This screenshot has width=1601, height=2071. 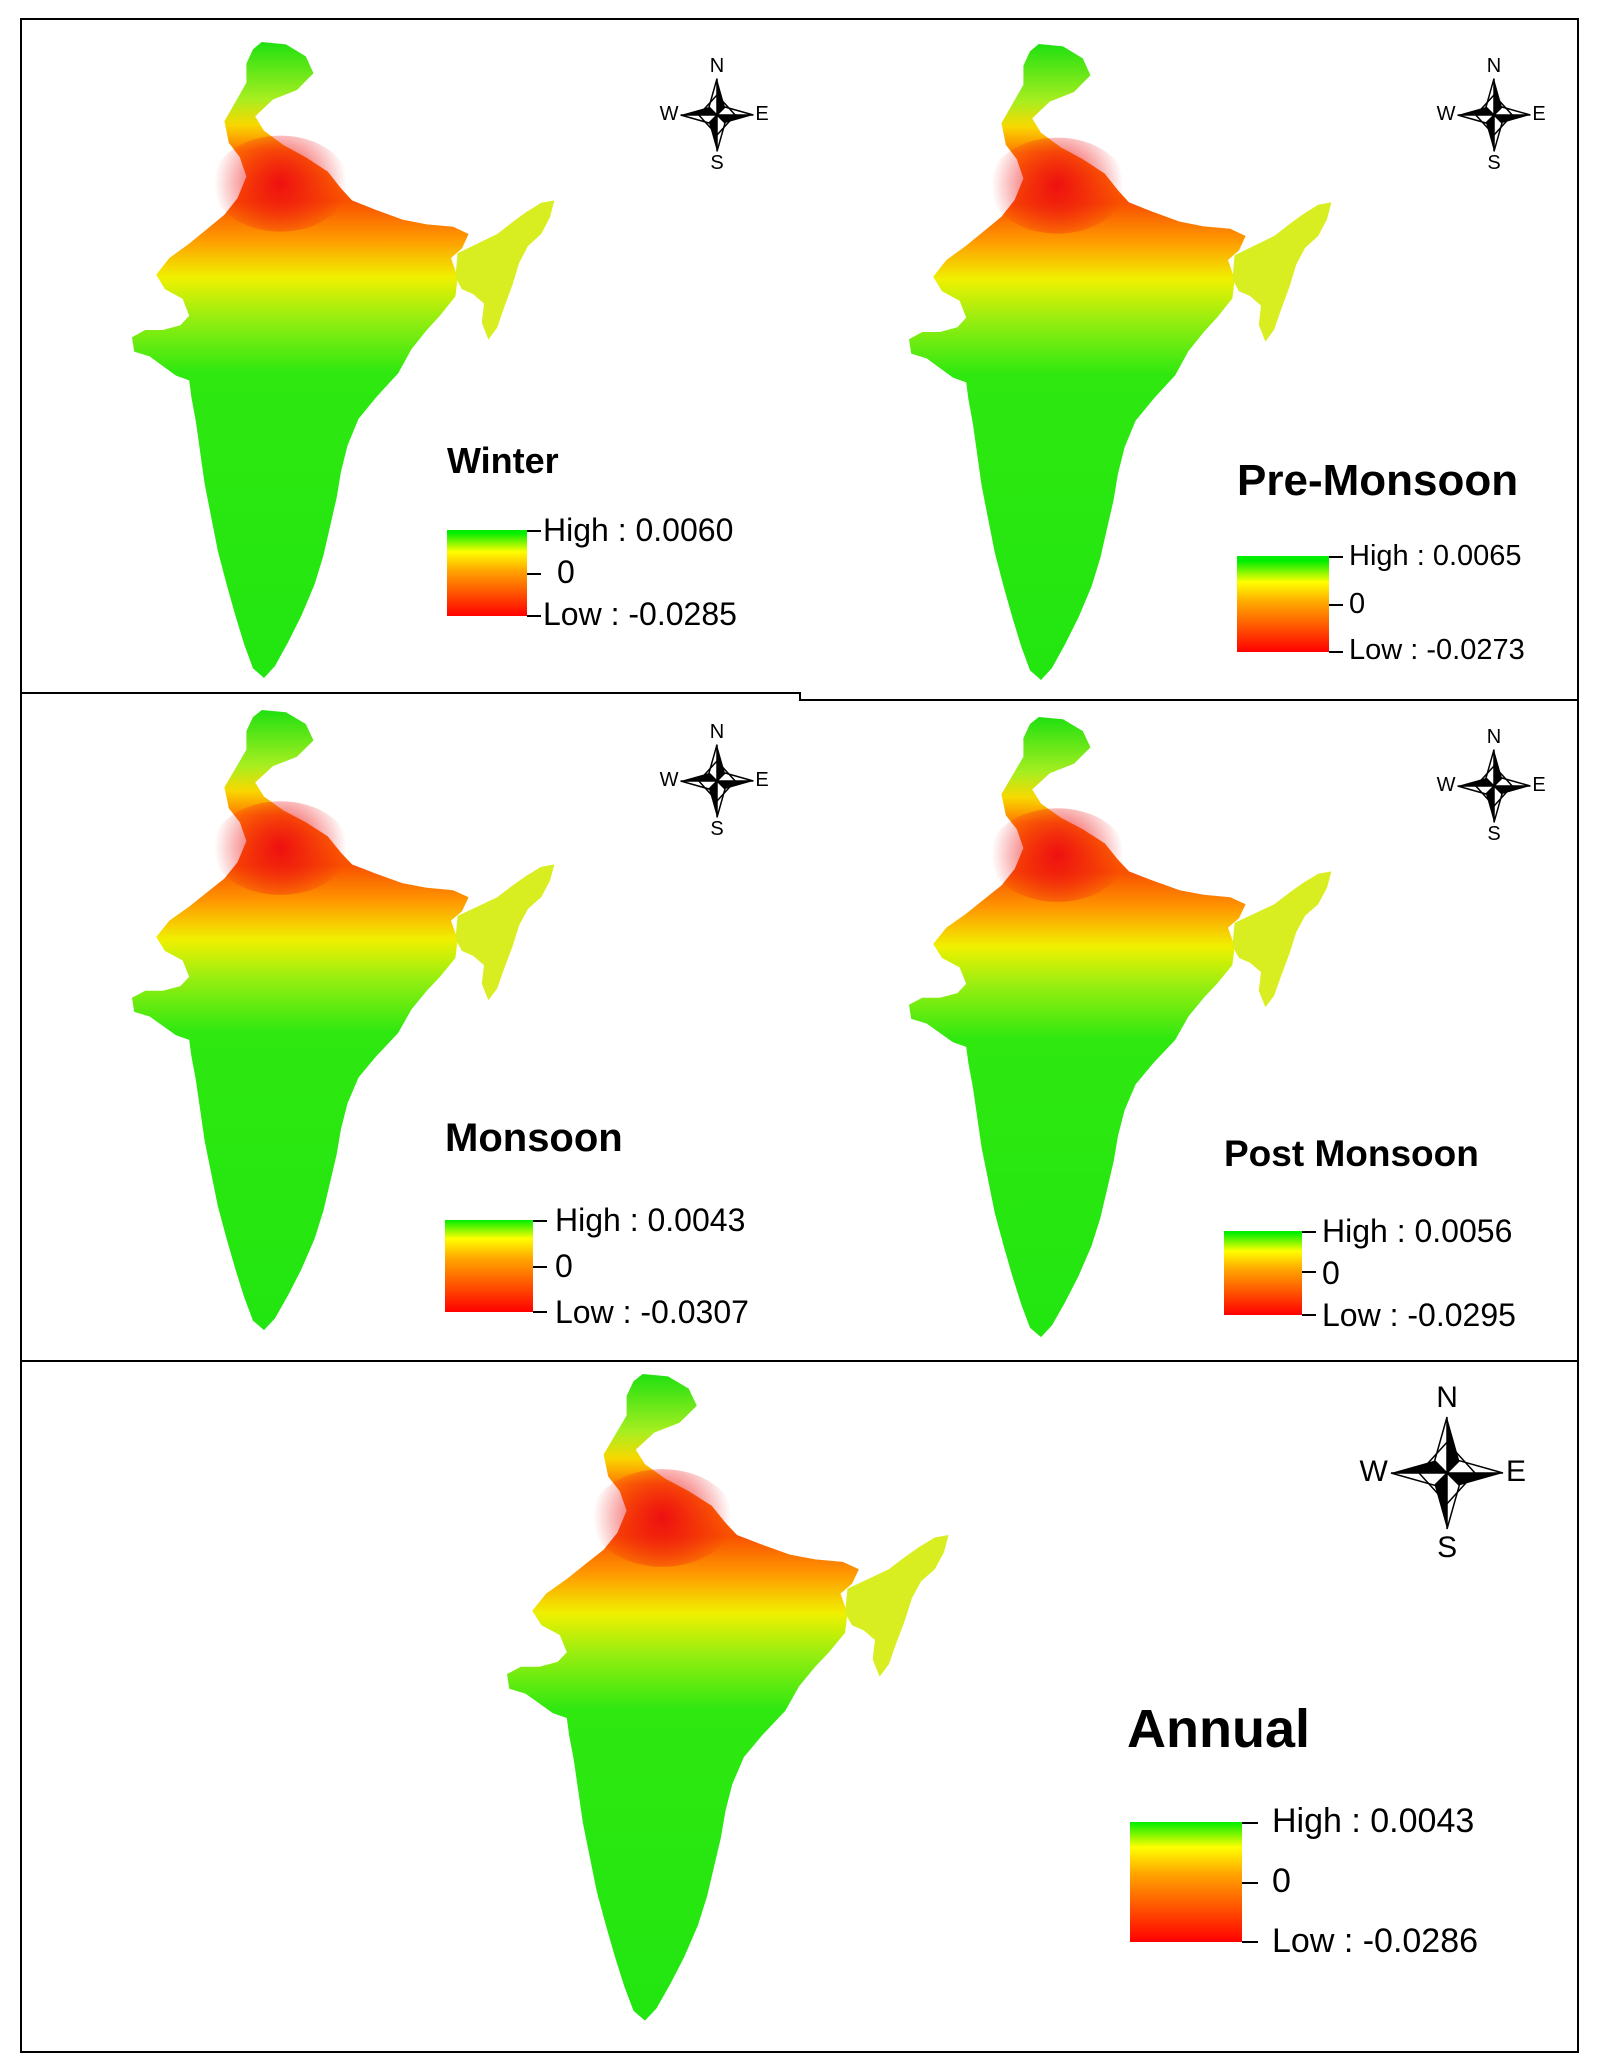 I want to click on legend-high-label: High : 0.0065, so click(x=1435, y=556).